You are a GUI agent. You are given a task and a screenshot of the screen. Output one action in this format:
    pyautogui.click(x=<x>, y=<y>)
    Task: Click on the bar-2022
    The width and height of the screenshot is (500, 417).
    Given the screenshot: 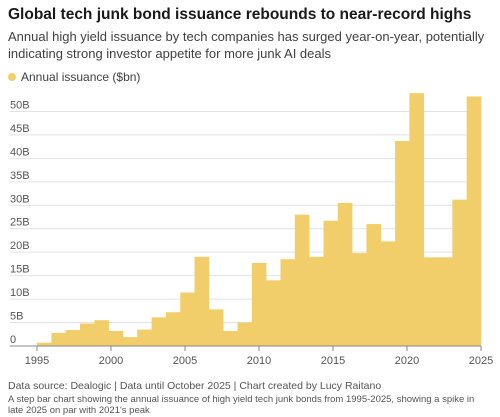 What is the action you would take?
    pyautogui.click(x=431, y=301)
    